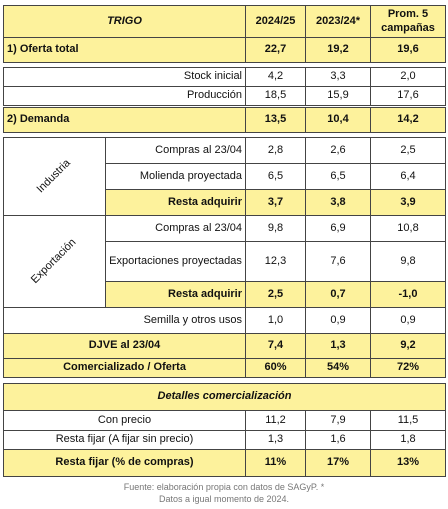  Describe the element at coordinates (124, 420) in the screenshot. I see `row-label: Con precio` at that location.